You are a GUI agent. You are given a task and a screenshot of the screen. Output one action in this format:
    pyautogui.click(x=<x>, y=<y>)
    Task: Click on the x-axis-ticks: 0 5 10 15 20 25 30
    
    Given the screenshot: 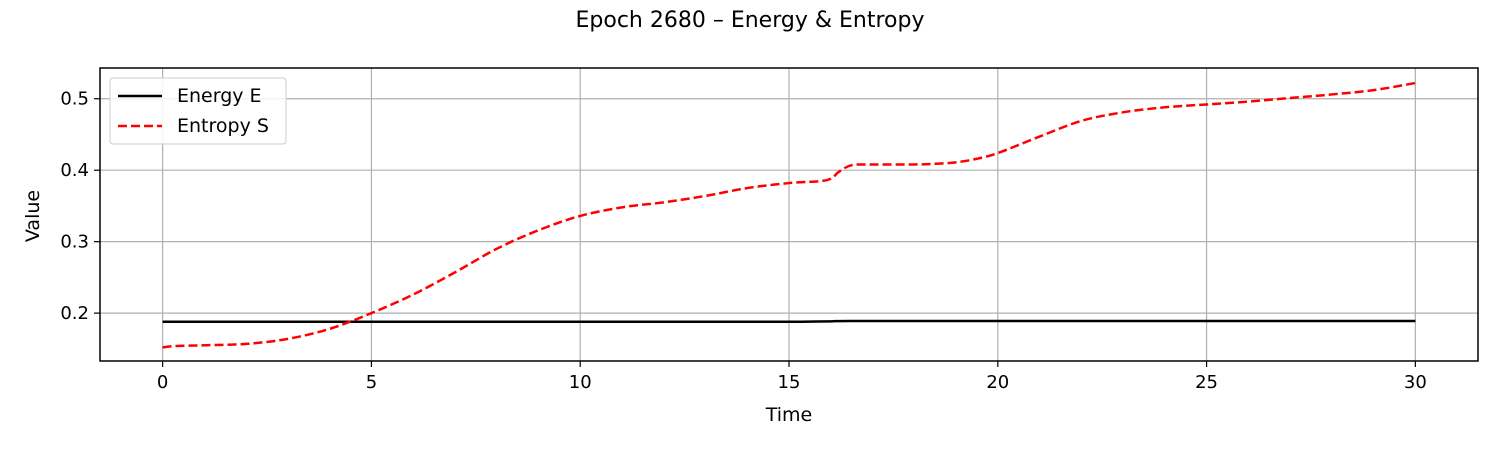 What is the action you would take?
    pyautogui.click(x=792, y=377)
    